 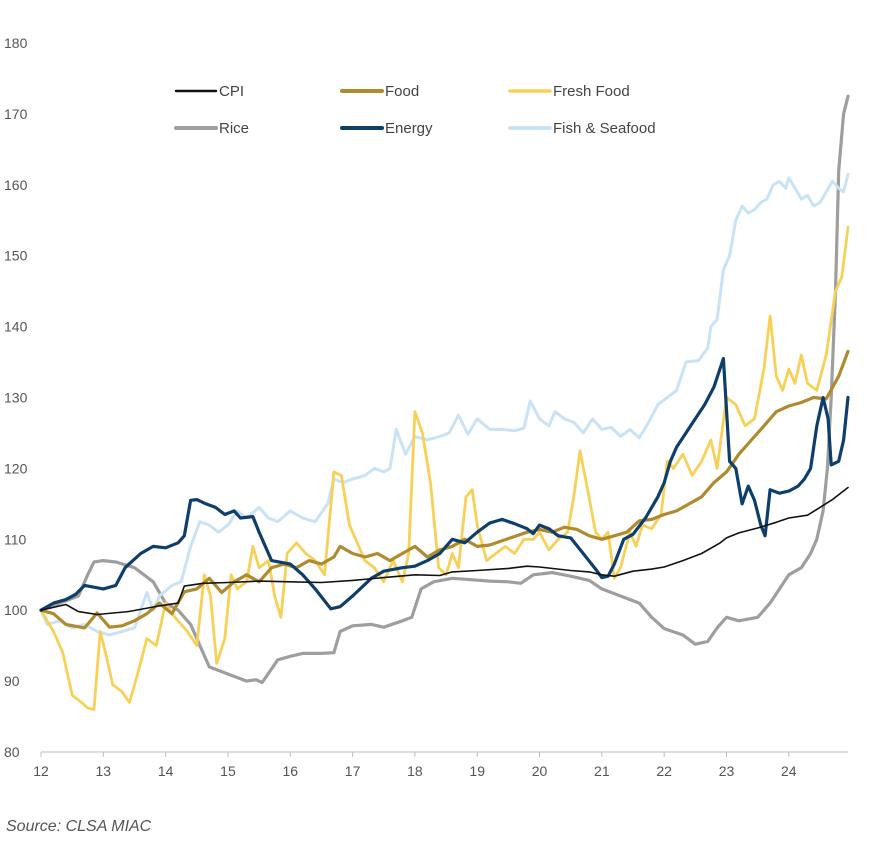 What do you see at coordinates (15, 539) in the screenshot?
I see `y-tick-label: 110` at bounding box center [15, 539].